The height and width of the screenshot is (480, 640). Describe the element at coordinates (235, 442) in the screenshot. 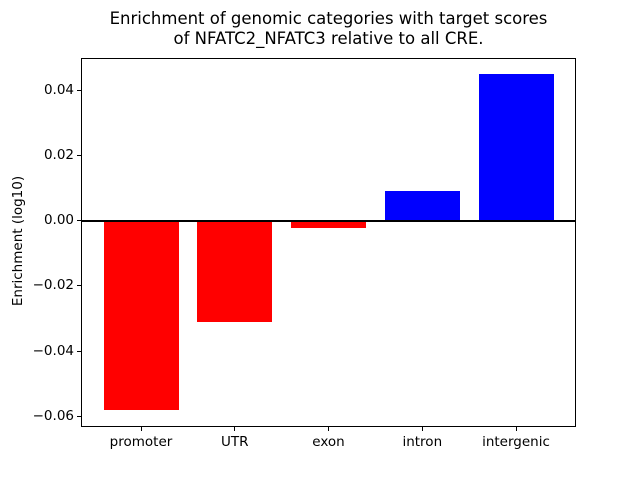

I see `x-tick-label-UTR: UTR` at that location.